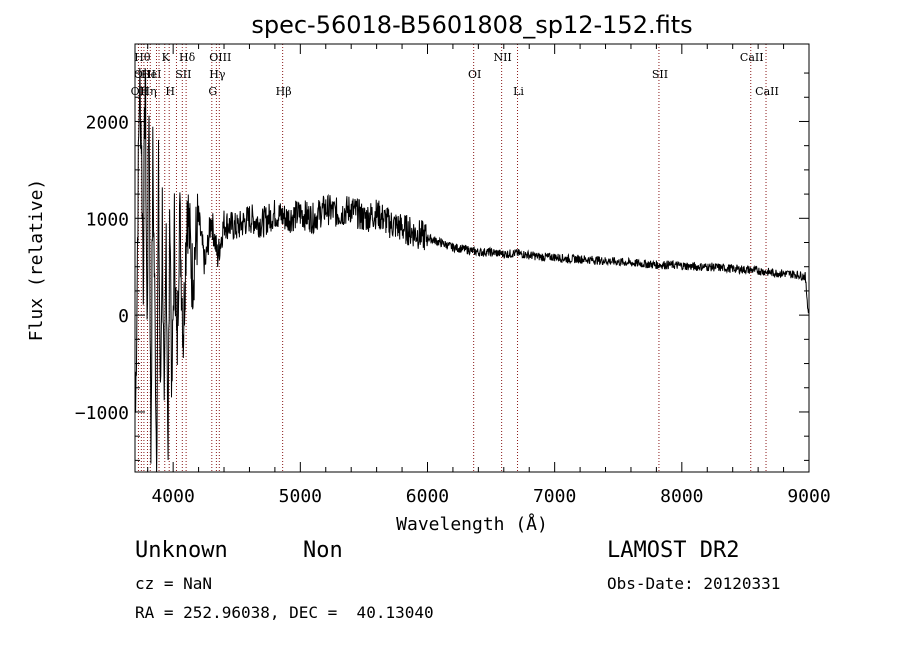  I want to click on y-tick-label: −1000, so click(102, 413).